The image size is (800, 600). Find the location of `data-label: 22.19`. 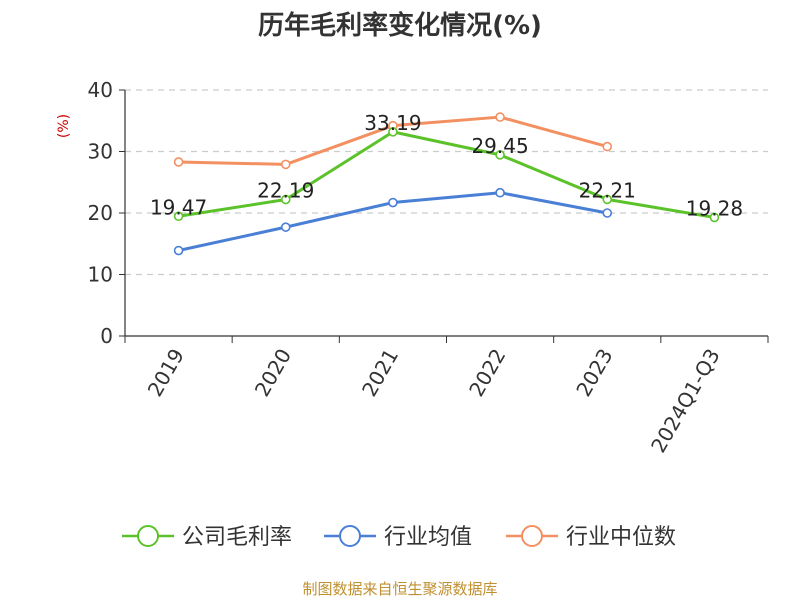

data-label: 22.19 is located at coordinates (285, 191).